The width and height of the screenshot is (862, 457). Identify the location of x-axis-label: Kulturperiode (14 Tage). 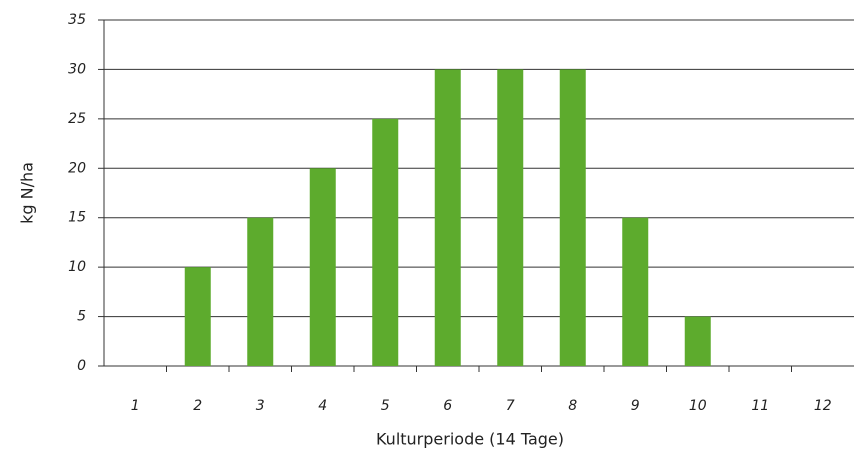
(470, 439).